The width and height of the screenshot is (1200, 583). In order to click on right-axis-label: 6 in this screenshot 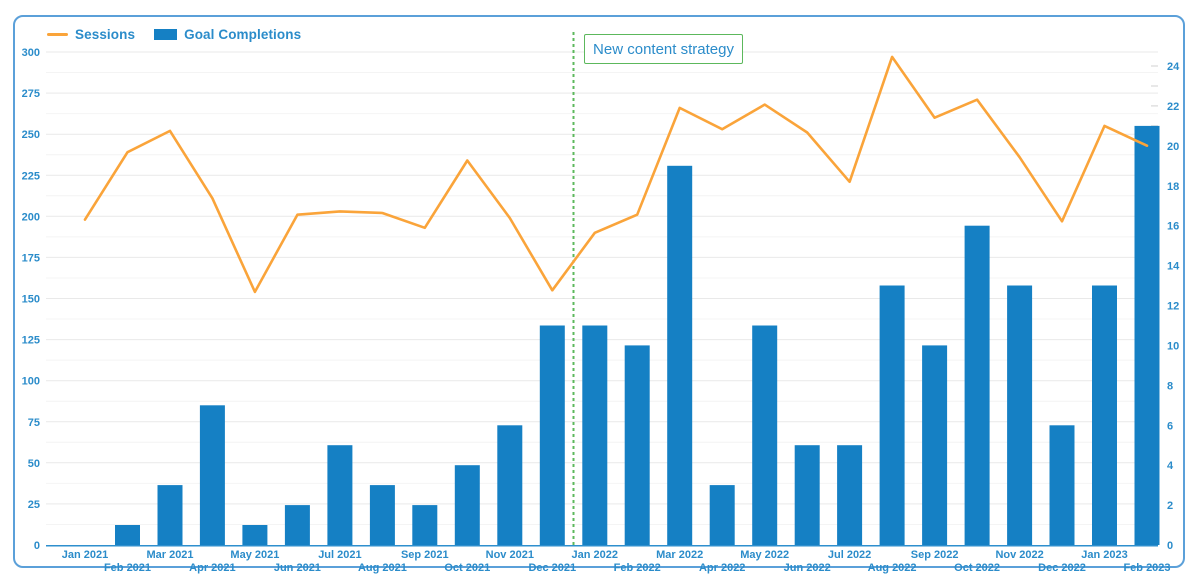, I will do `click(1170, 426)`.